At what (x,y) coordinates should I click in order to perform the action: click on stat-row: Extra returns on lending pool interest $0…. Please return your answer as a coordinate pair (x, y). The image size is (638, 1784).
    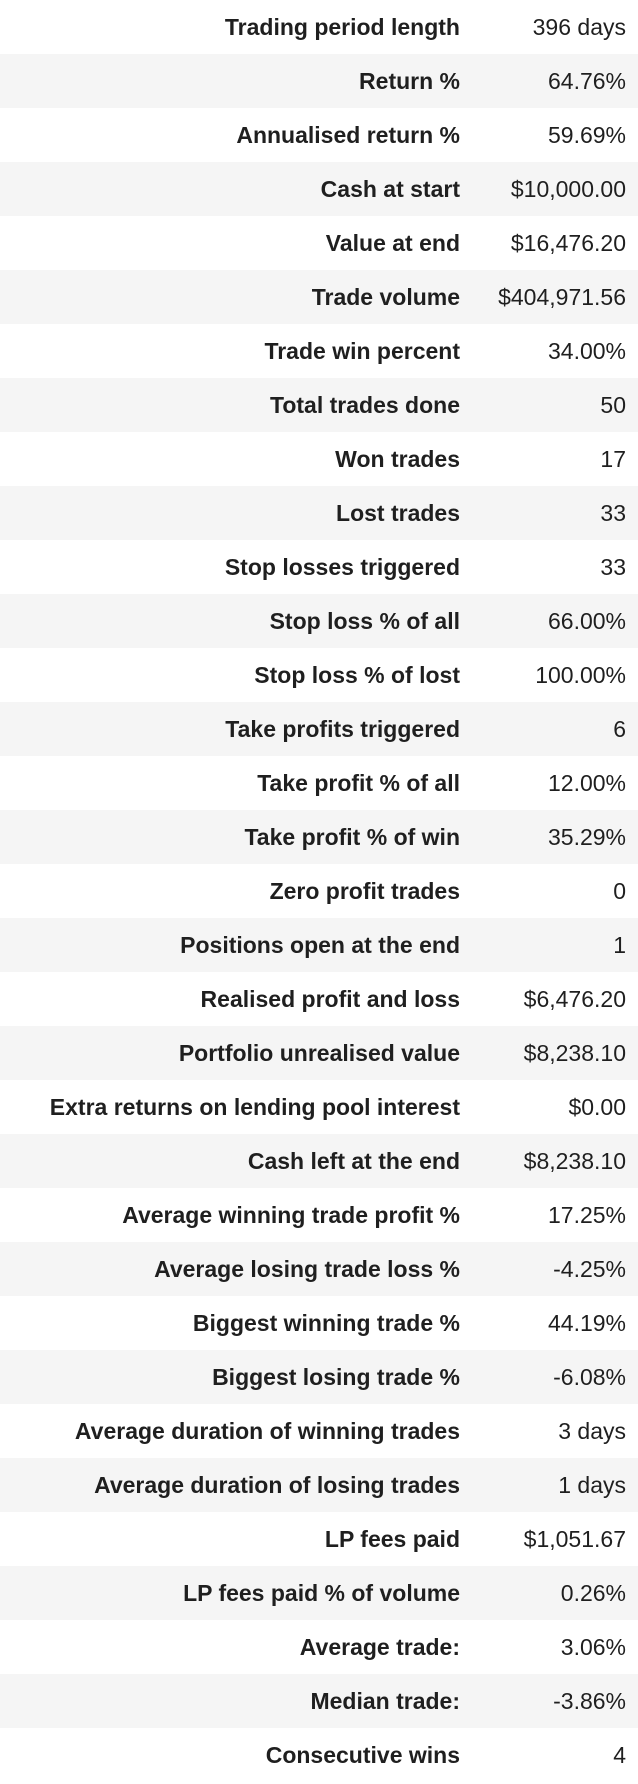
    Looking at the image, I should click on (319, 1107).